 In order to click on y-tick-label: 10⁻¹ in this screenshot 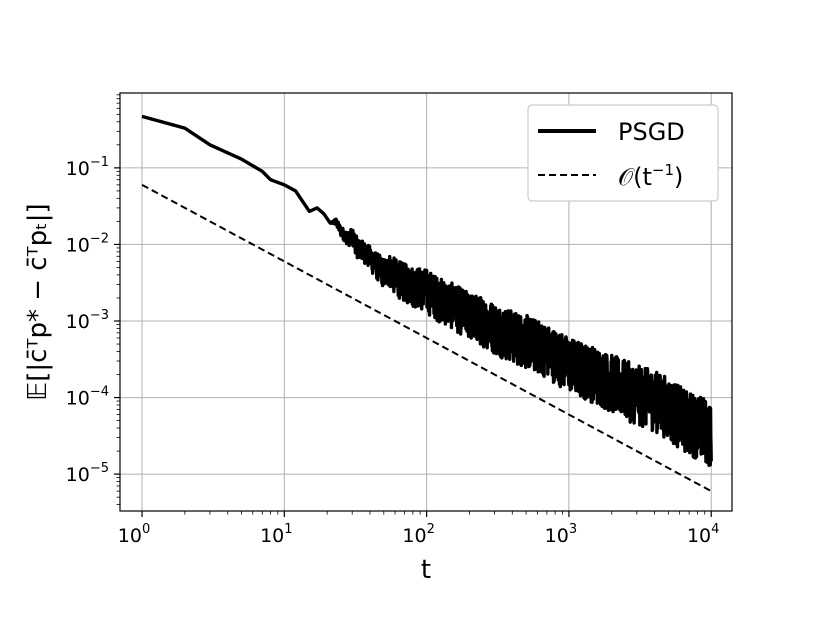, I will do `click(87, 167)`.